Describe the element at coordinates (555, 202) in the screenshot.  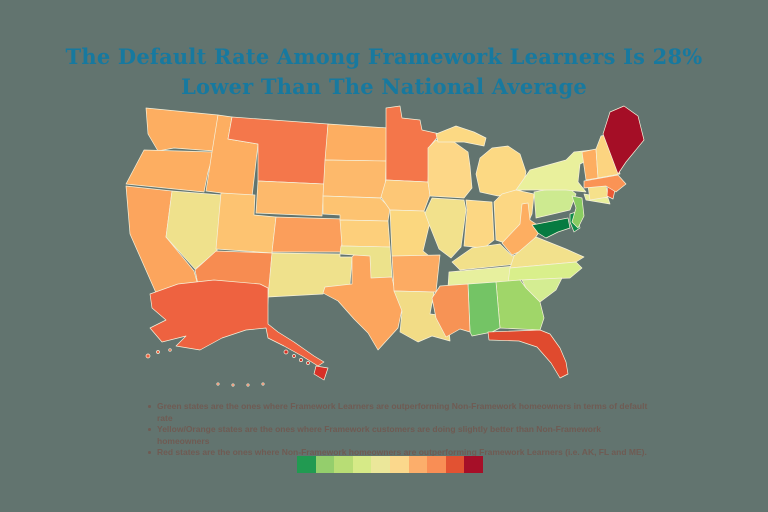
I see `state-PA` at that location.